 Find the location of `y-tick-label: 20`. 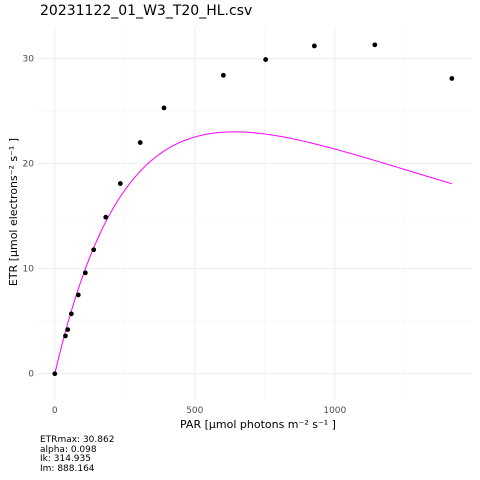

y-tick-label: 20 is located at coordinates (29, 165).